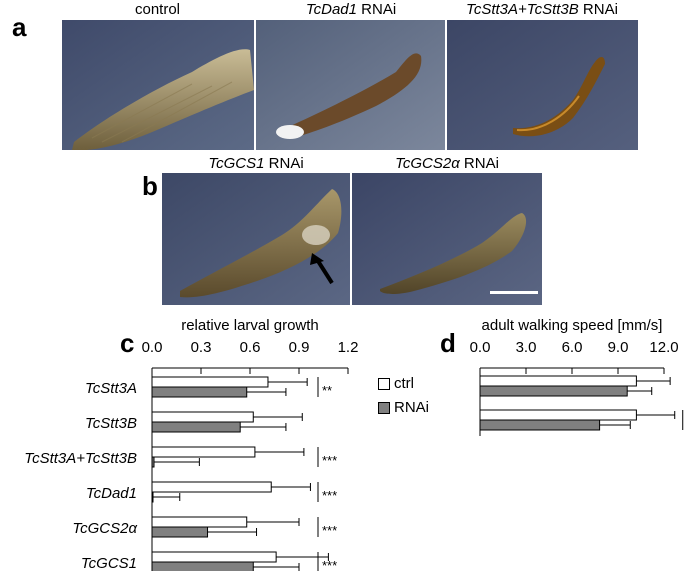  I want to click on legend-item-rnai: RNAi, so click(403, 408).